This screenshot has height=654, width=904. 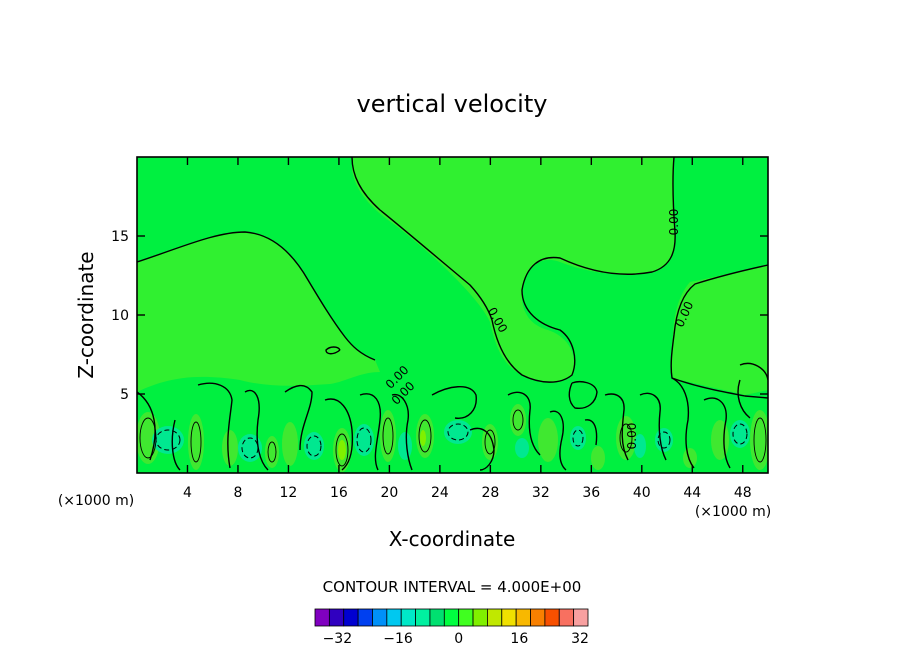 What do you see at coordinates (120, 237) in the screenshot?
I see `y-tick-label: 15` at bounding box center [120, 237].